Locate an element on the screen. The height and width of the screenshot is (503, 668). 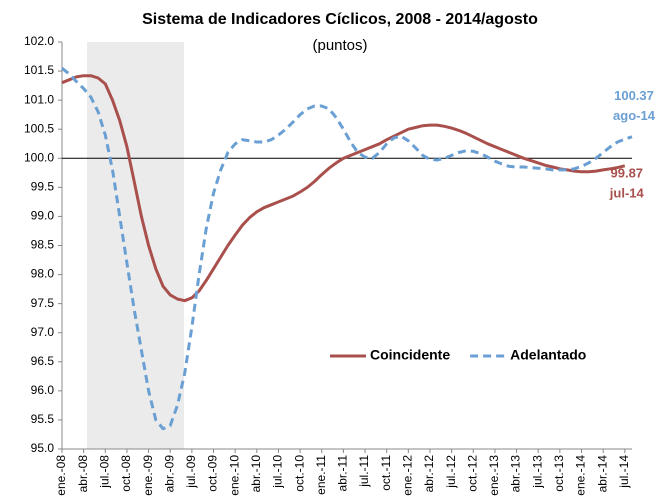
x-tick-label: ene.-10 is located at coordinates (234, 475).